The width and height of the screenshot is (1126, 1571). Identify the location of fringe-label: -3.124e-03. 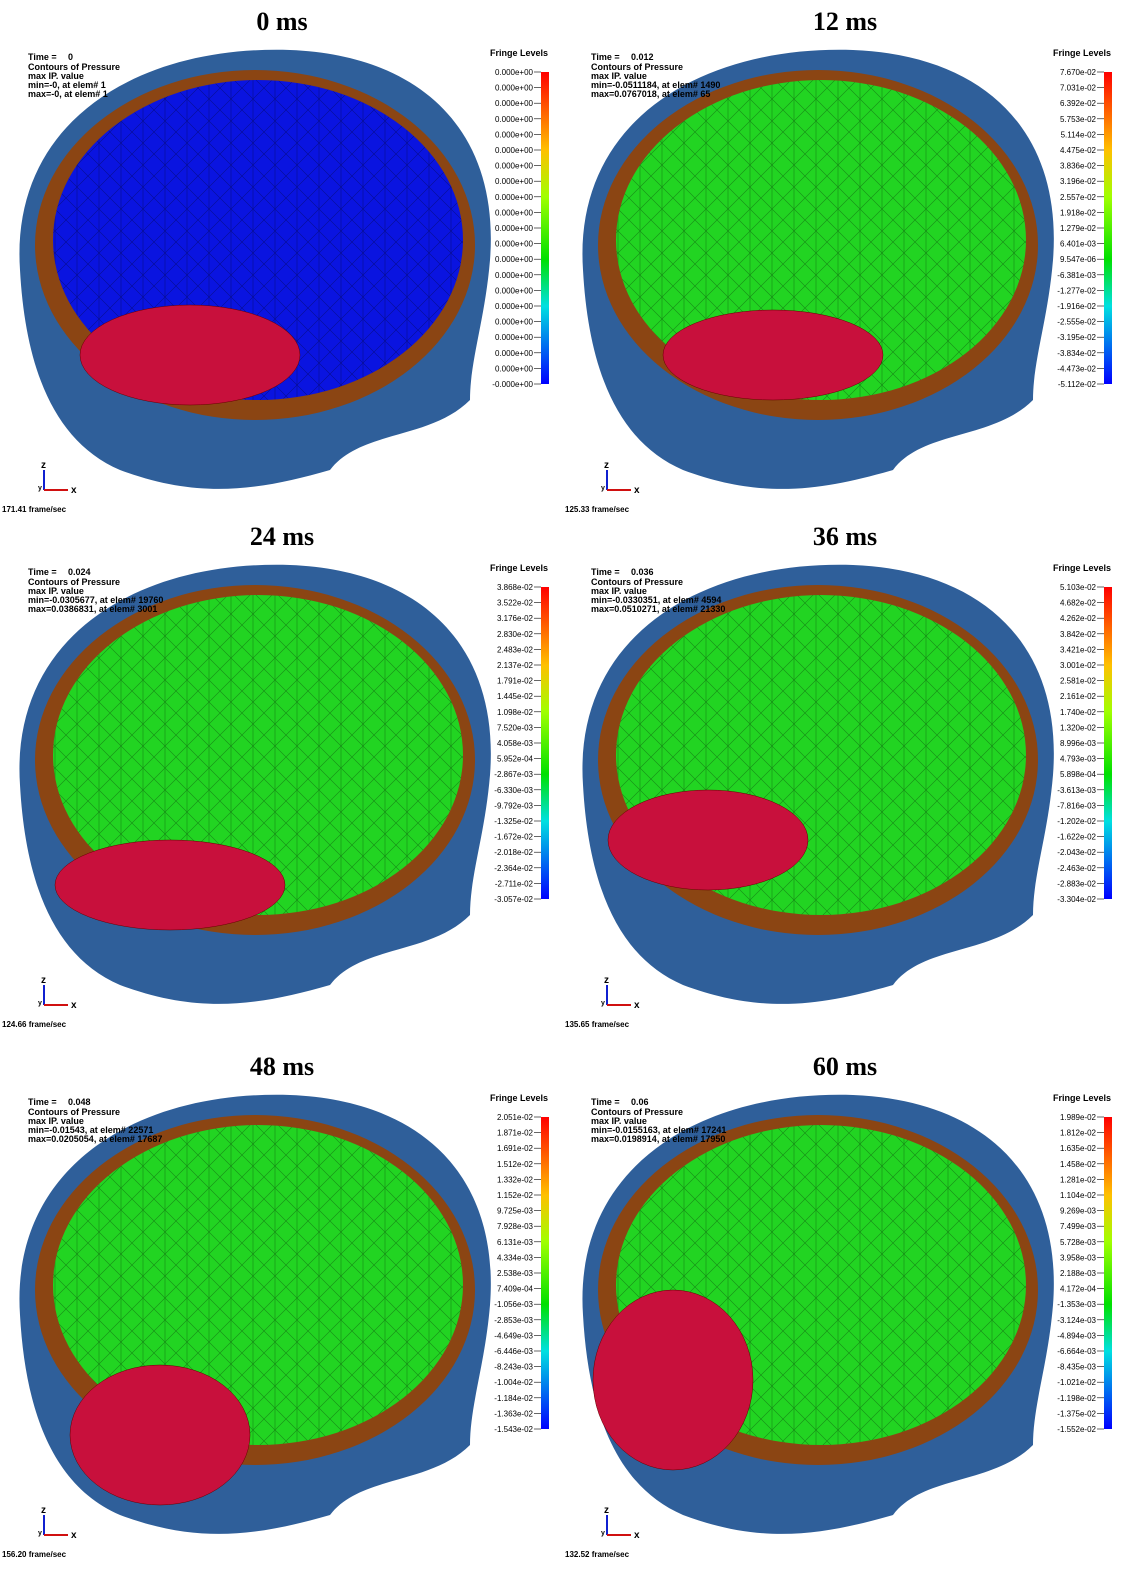
(1076, 1320).